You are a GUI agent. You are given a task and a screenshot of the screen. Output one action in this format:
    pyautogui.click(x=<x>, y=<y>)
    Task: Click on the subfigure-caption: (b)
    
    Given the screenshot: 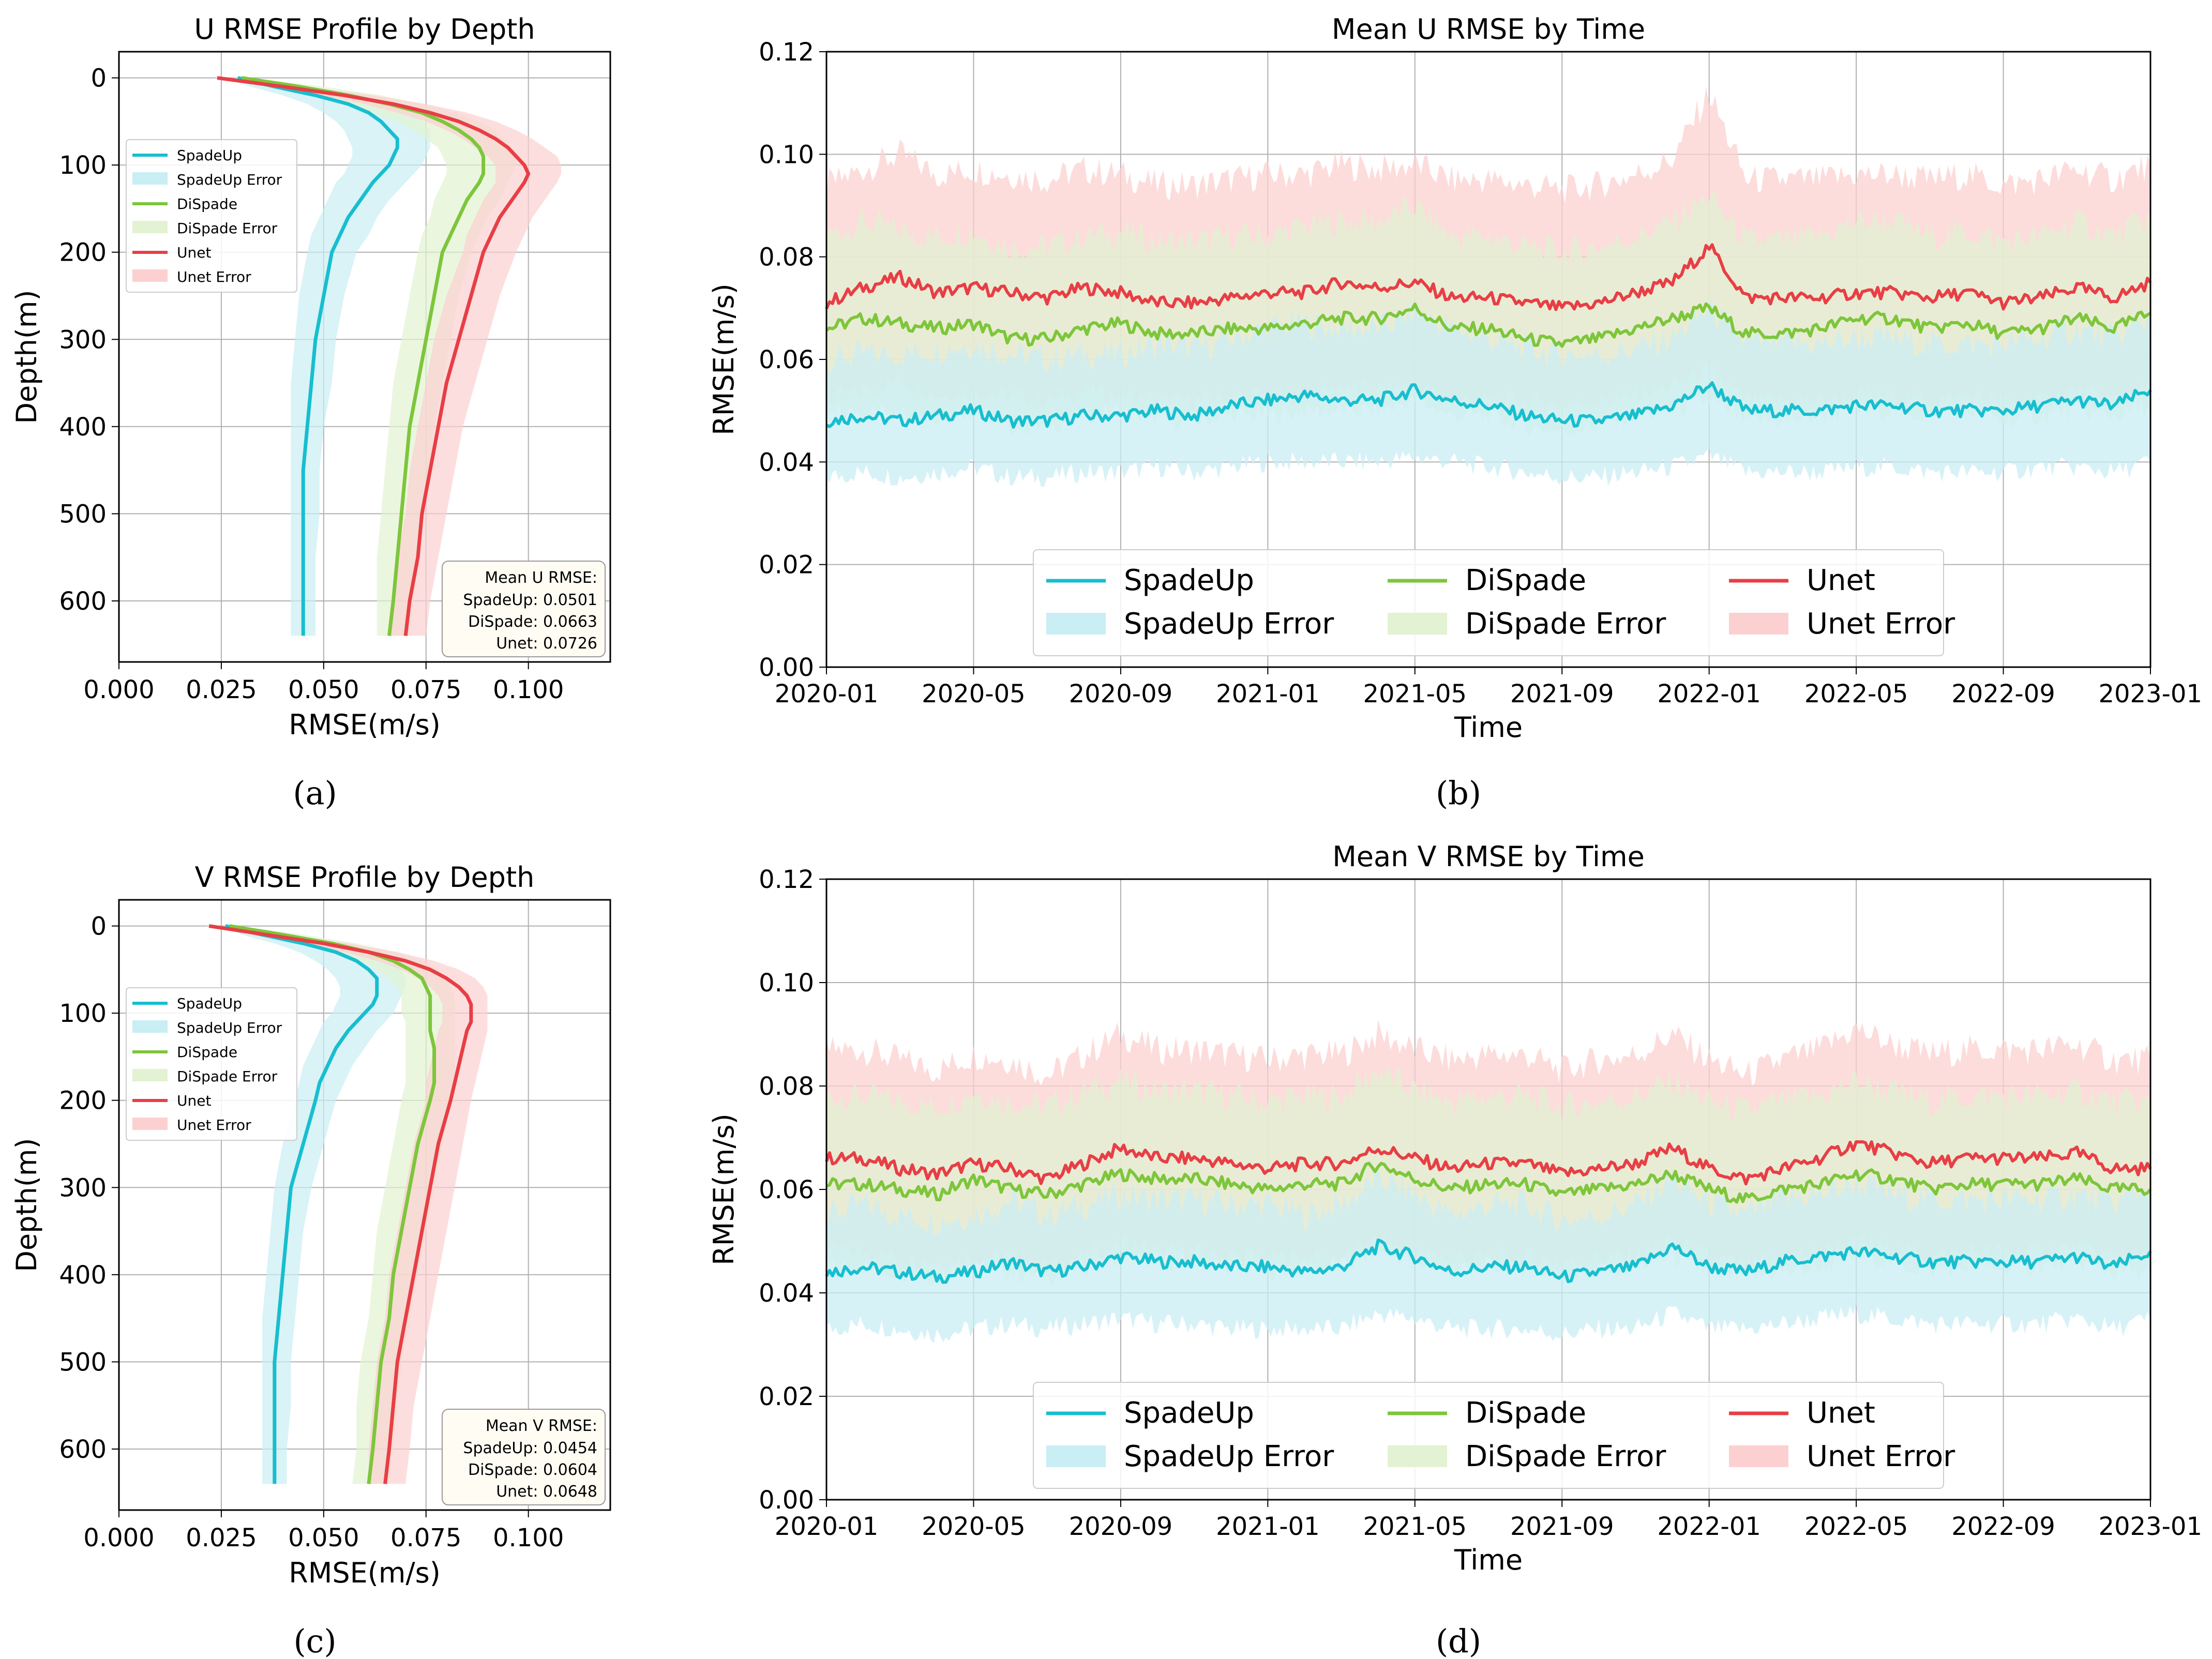 What is the action you would take?
    pyautogui.click(x=1459, y=793)
    